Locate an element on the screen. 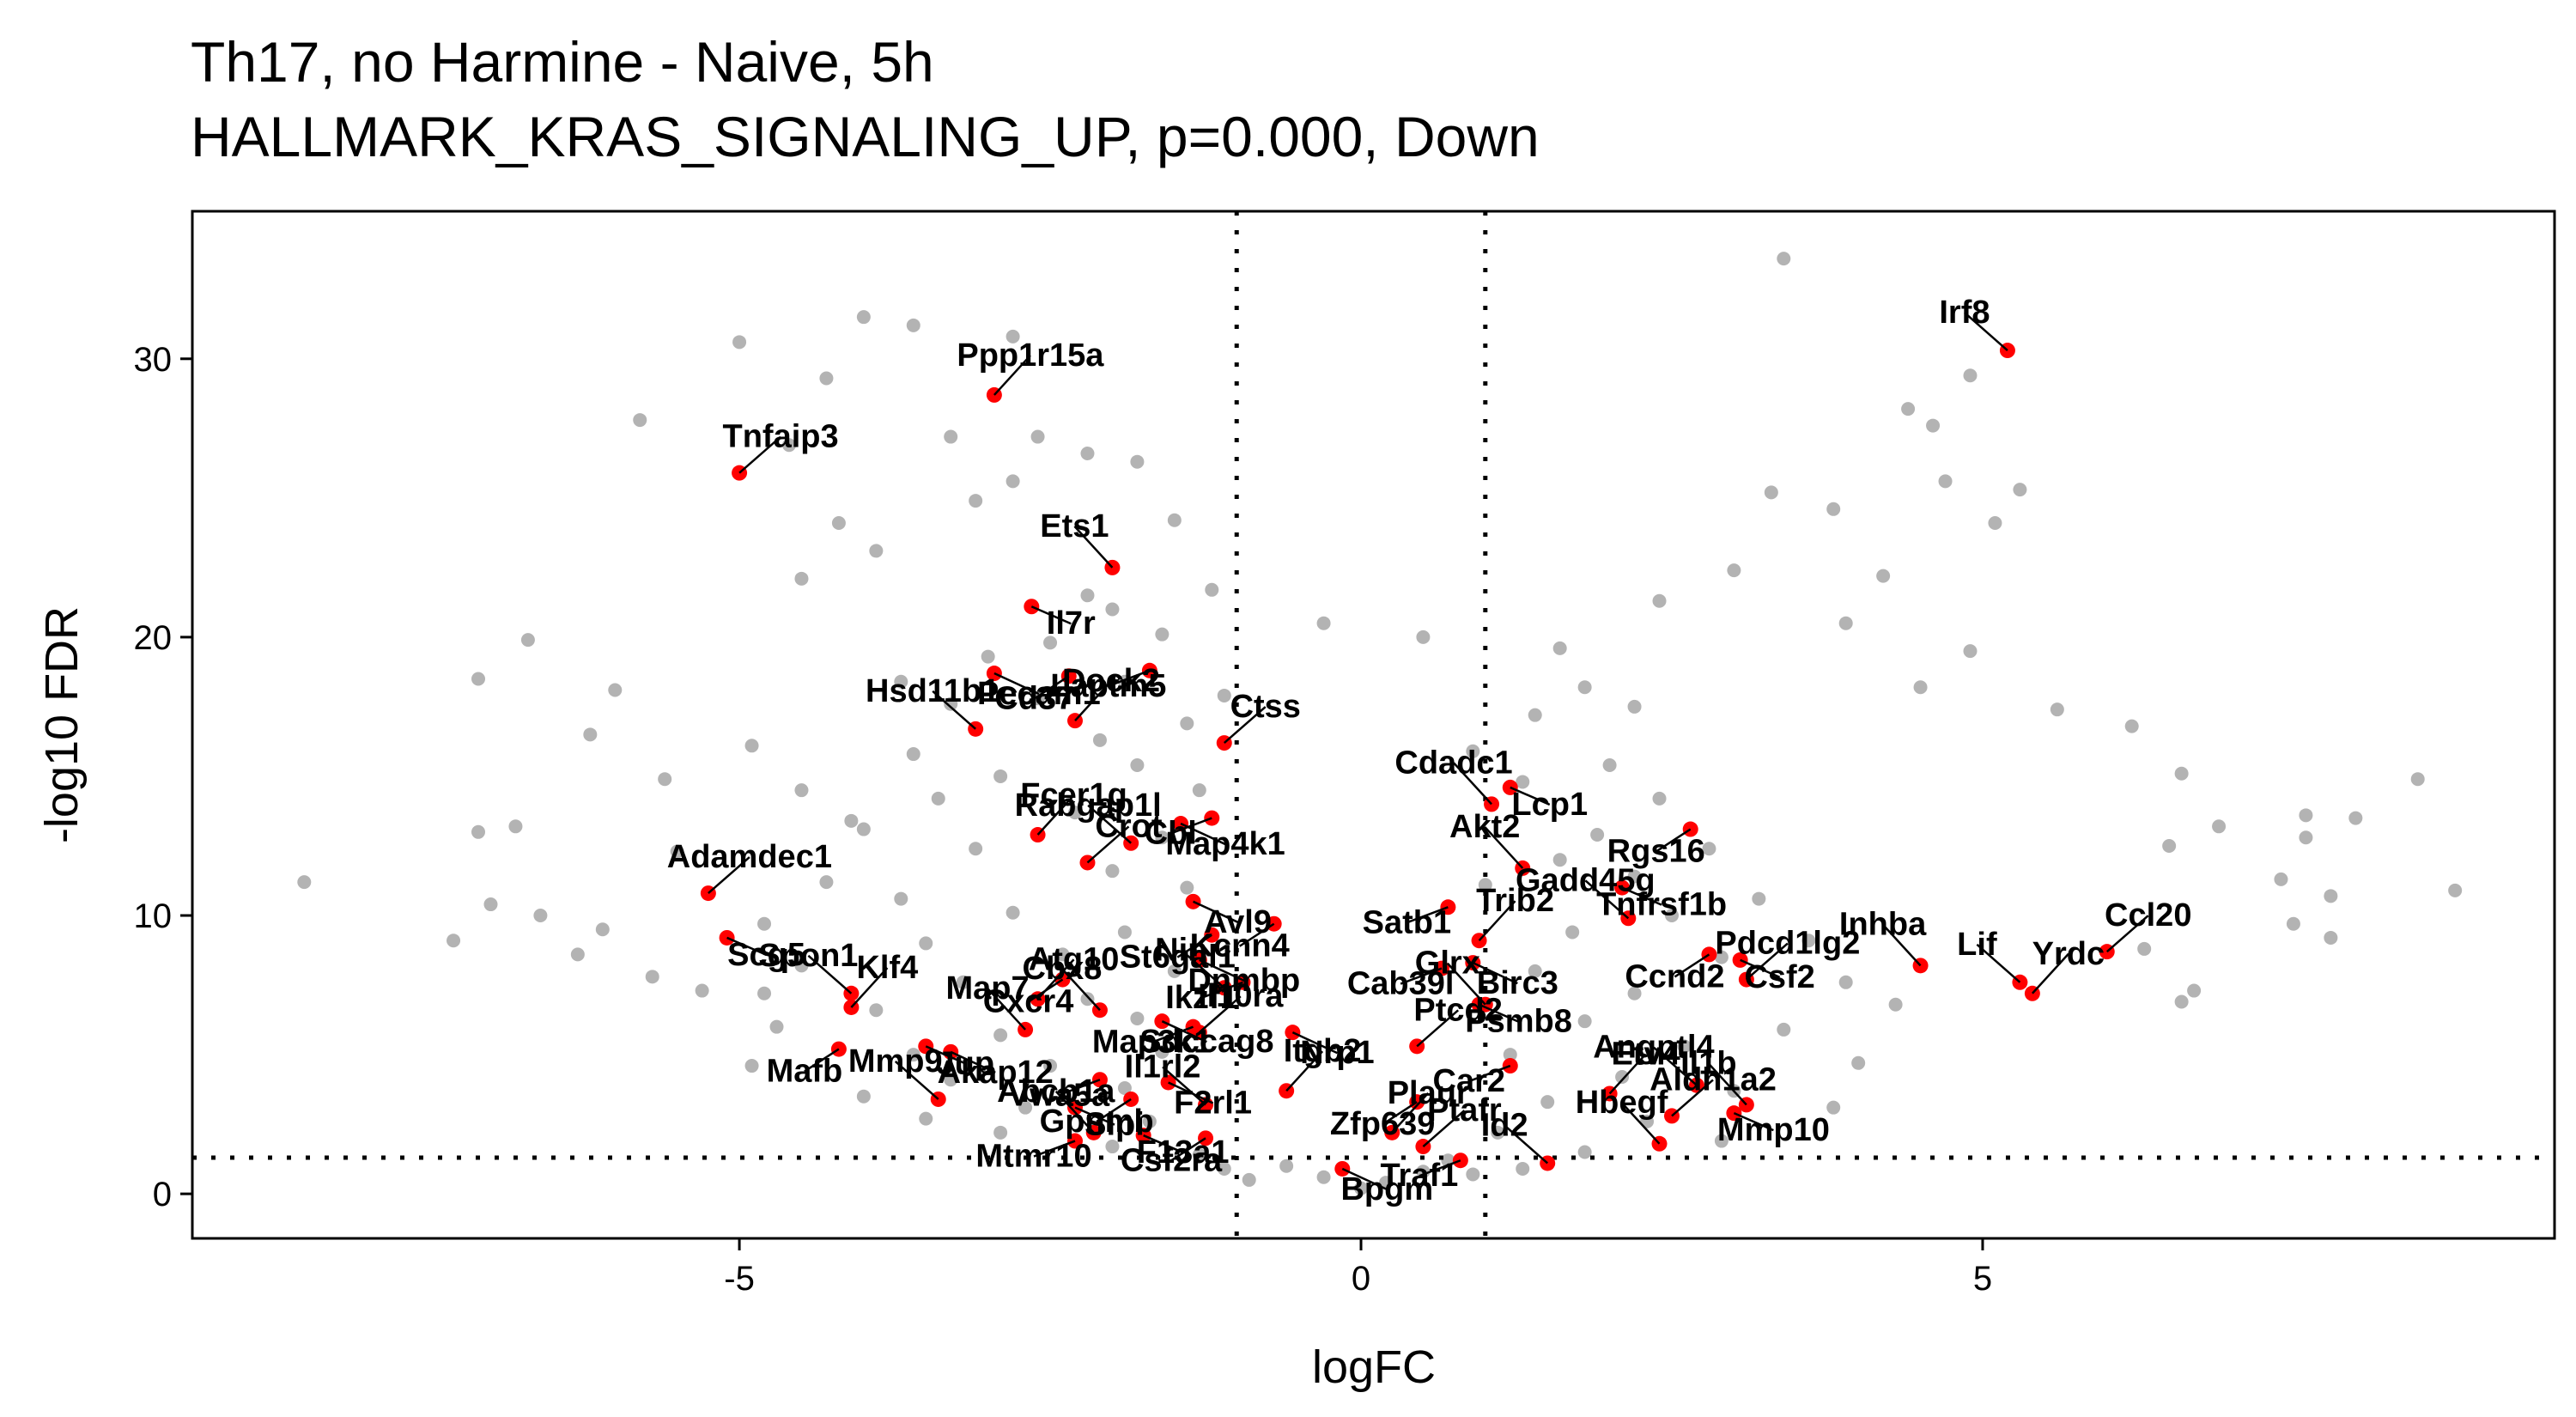 The width and height of the screenshot is (2576, 1417). gene-label-hsd11b1: Hsd11b1 is located at coordinates (932, 691).